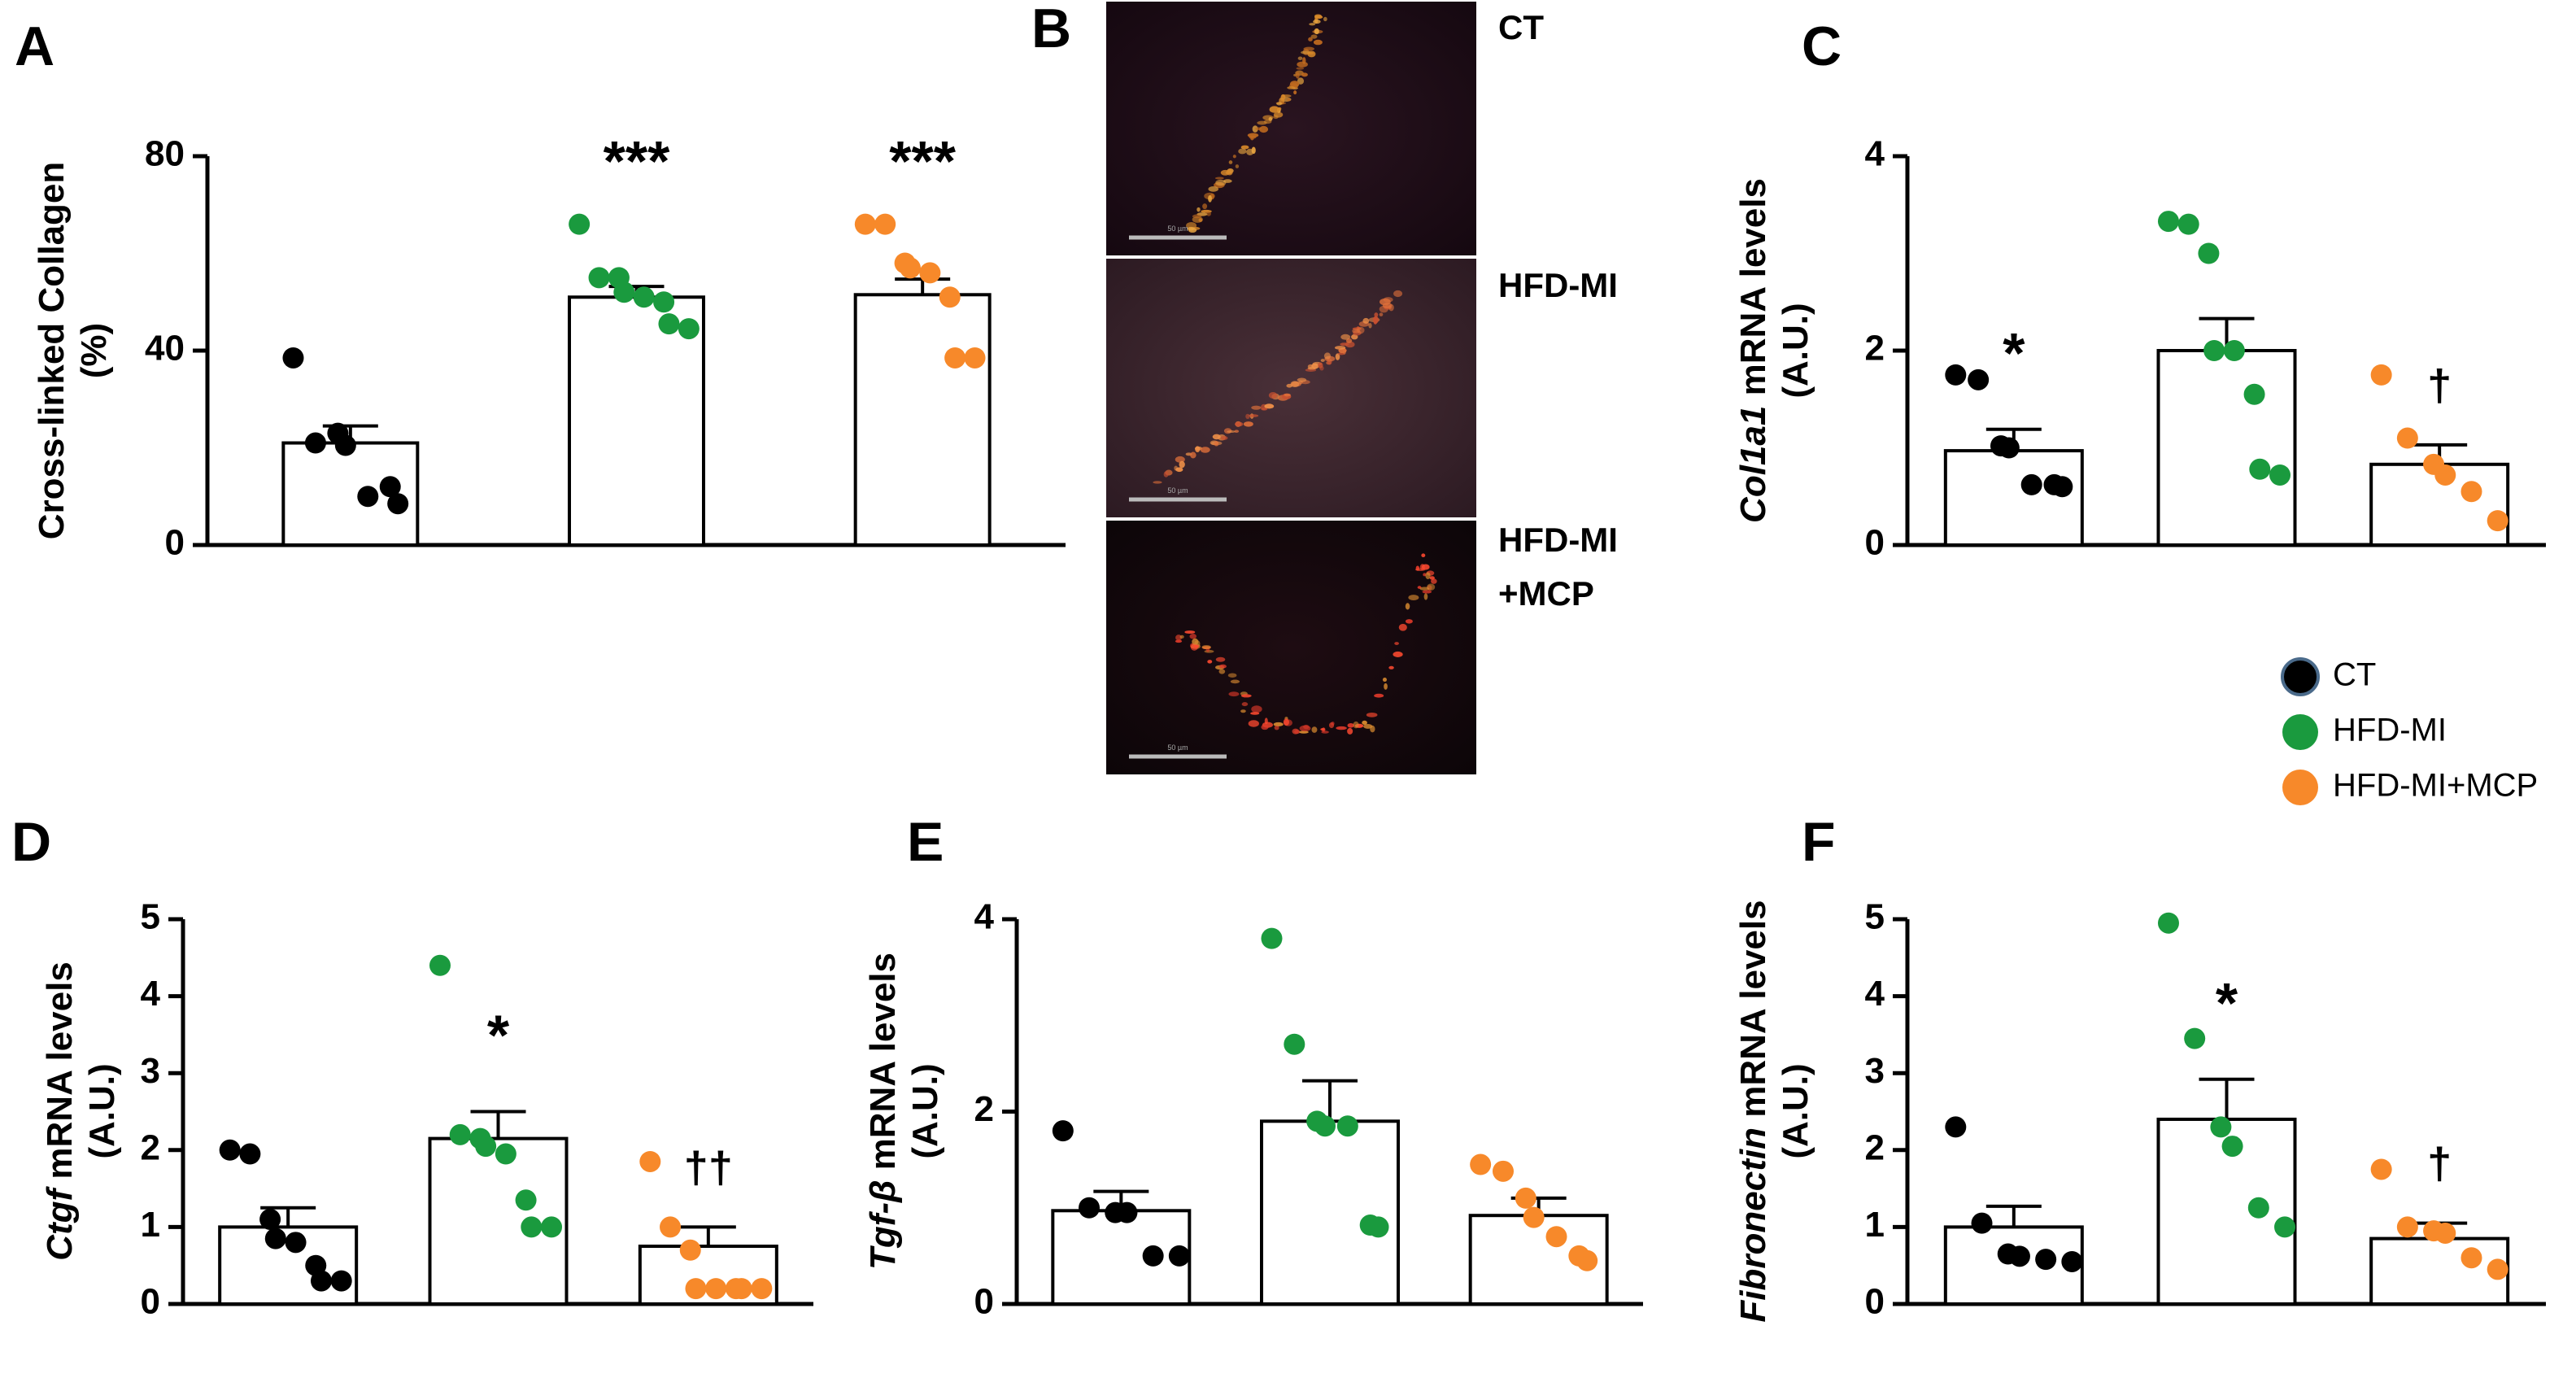 Image resolution: width=2576 pixels, height=1378 pixels. I want to click on y-tick-label: 40, so click(165, 348).